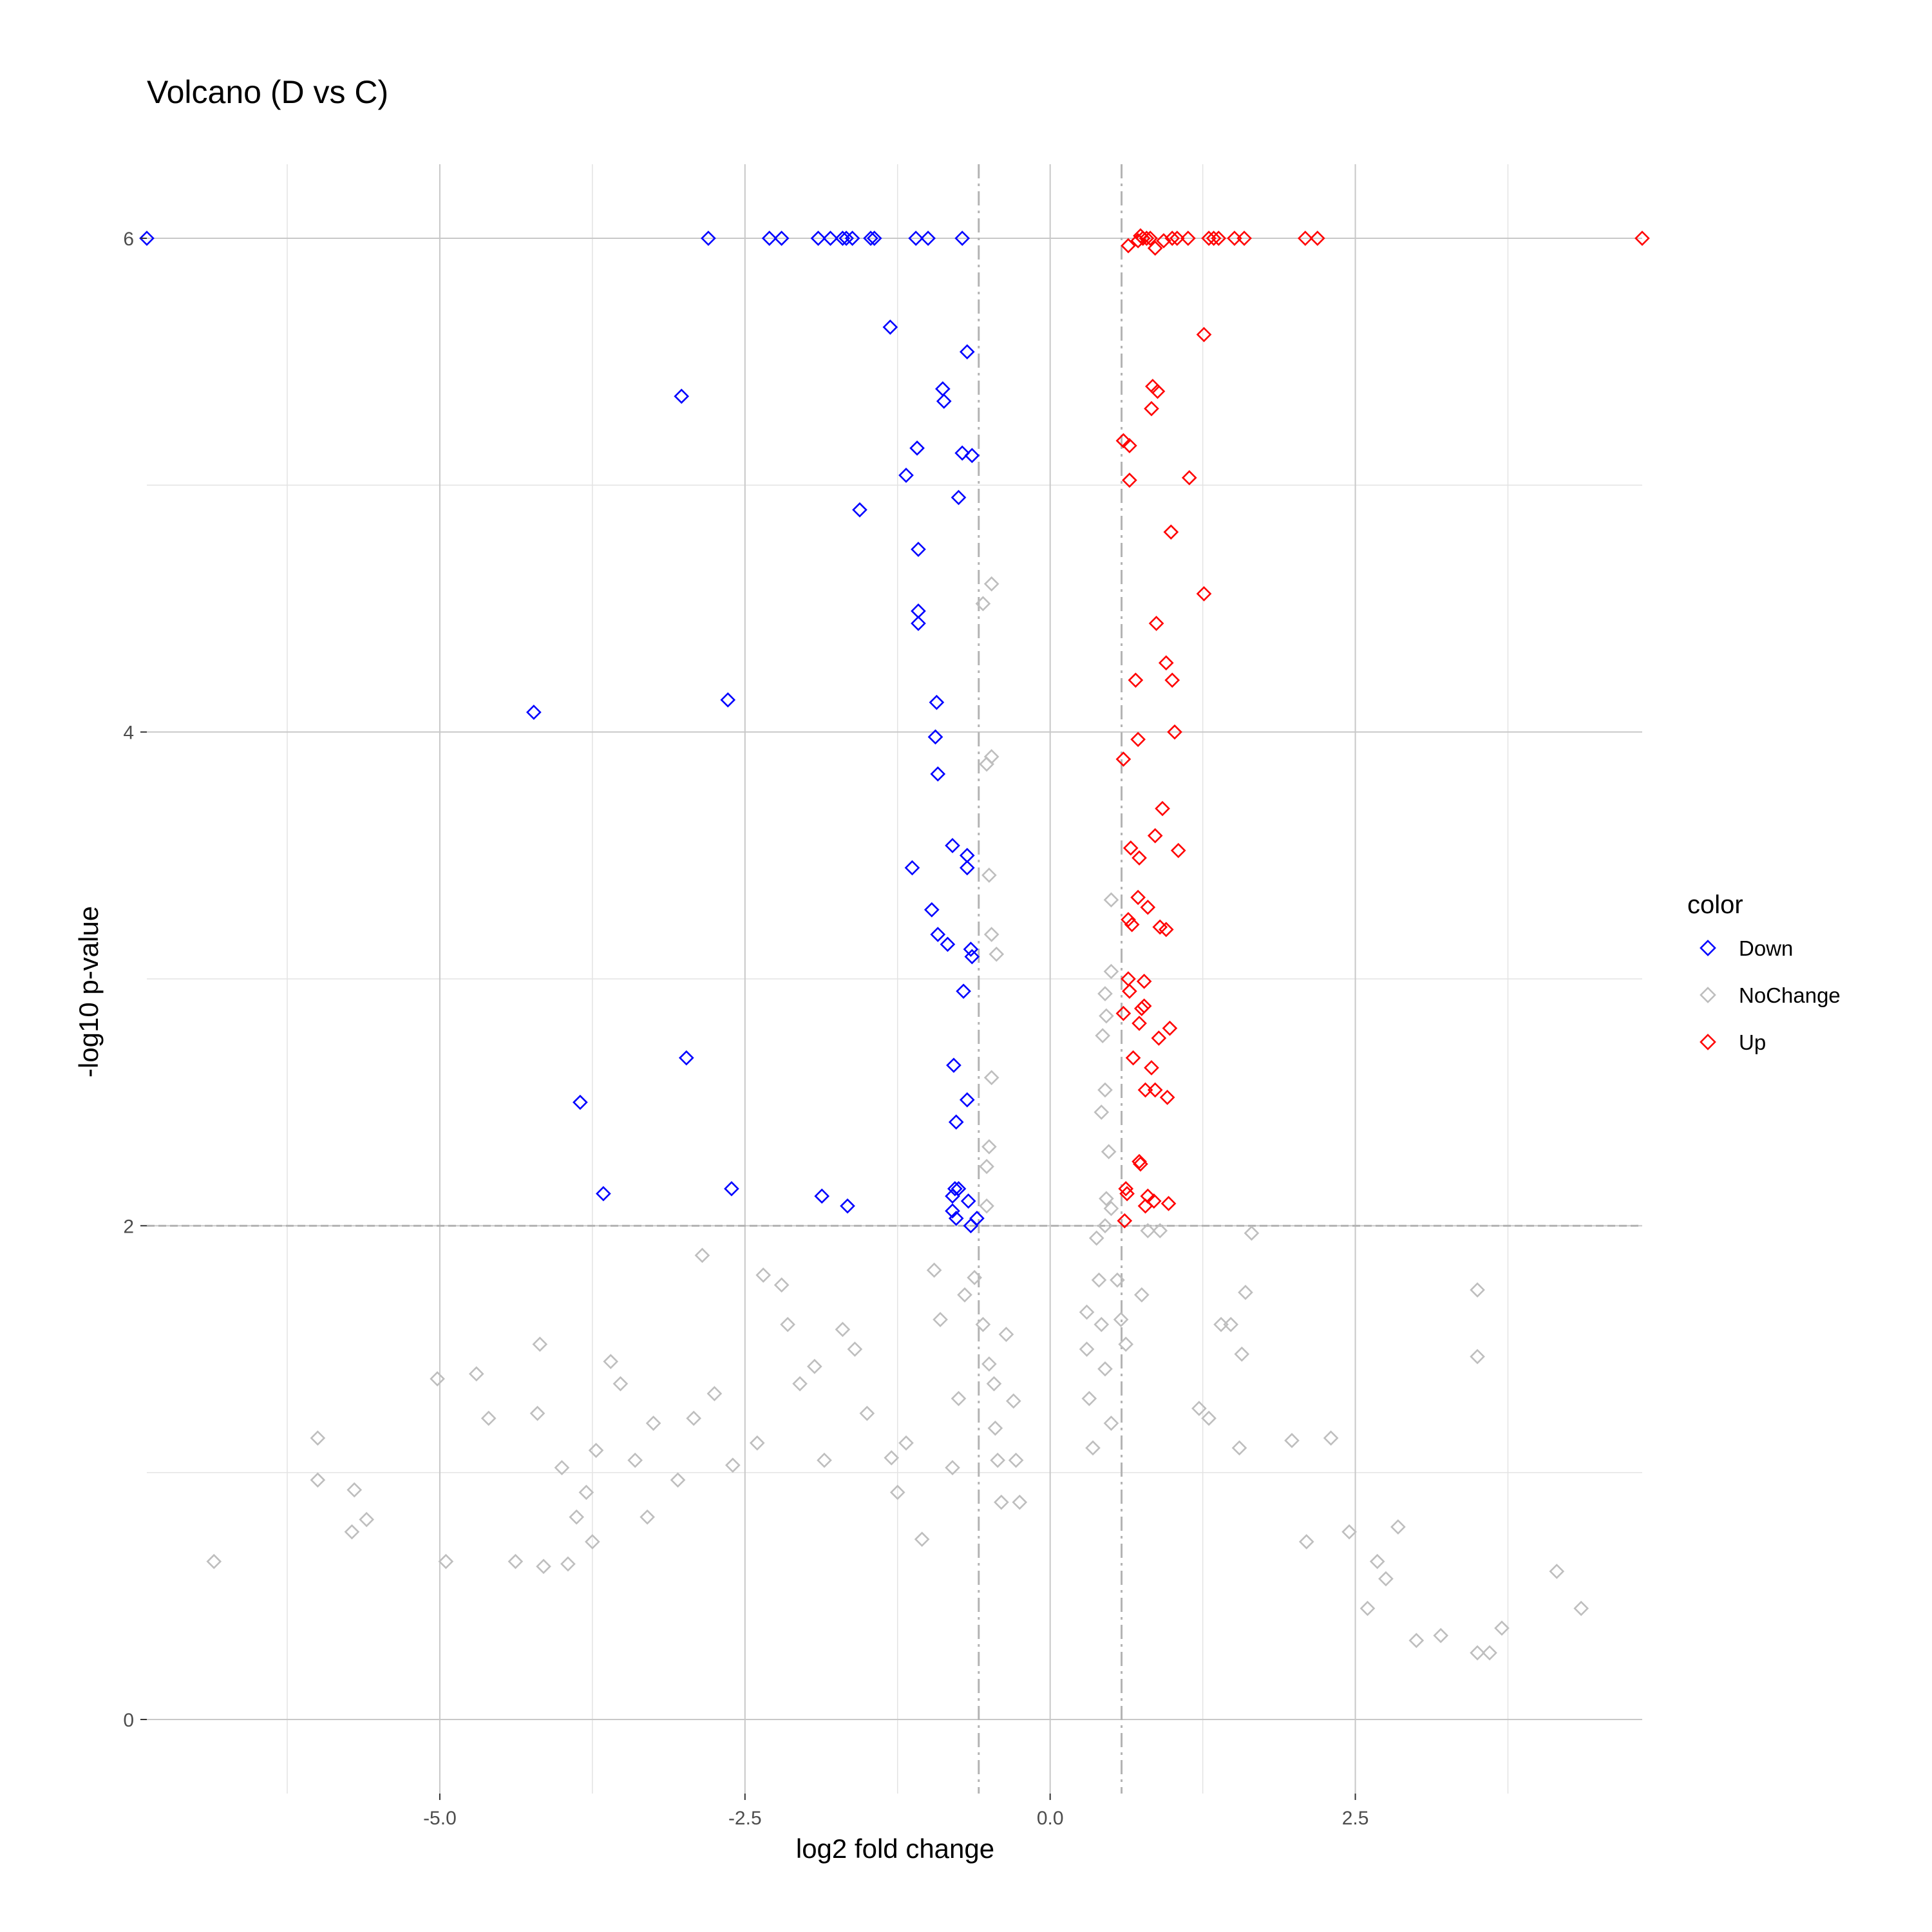 This screenshot has height=1932, width=1932. I want to click on x-axis-title: log2 fold change, so click(895, 1849).